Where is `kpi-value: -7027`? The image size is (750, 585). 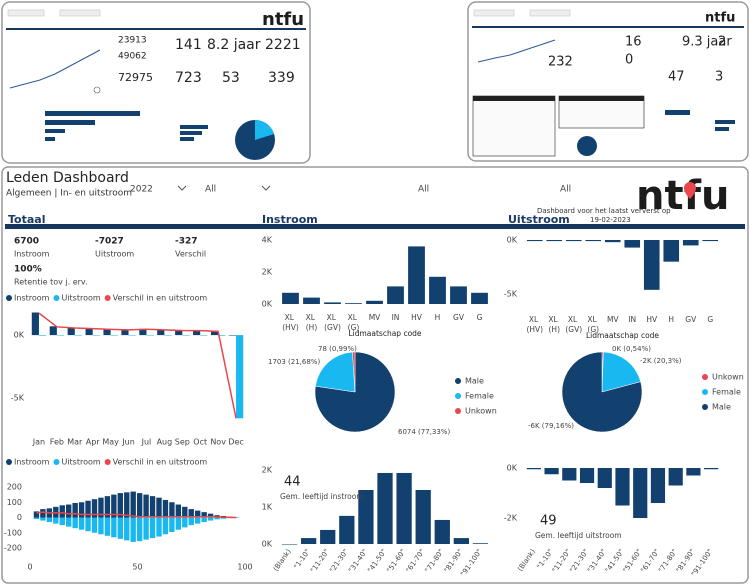 kpi-value: -7027 is located at coordinates (109, 242).